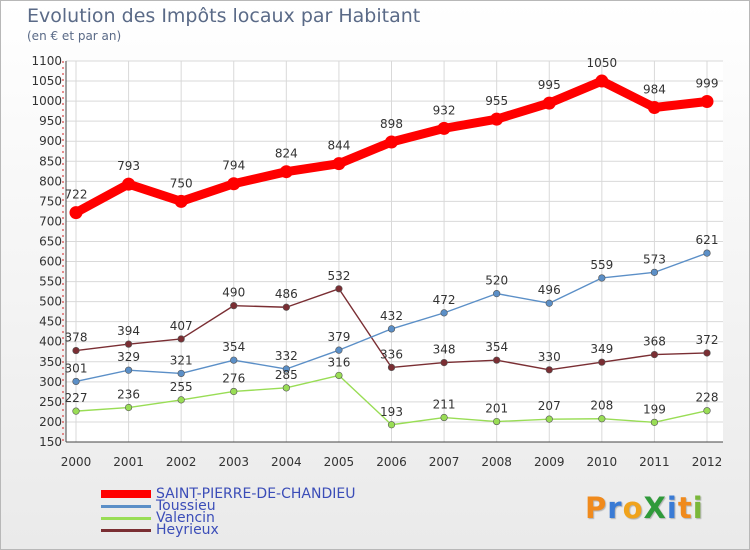 The width and height of the screenshot is (750, 550). What do you see at coordinates (128, 357) in the screenshot?
I see `data-label: 329` at bounding box center [128, 357].